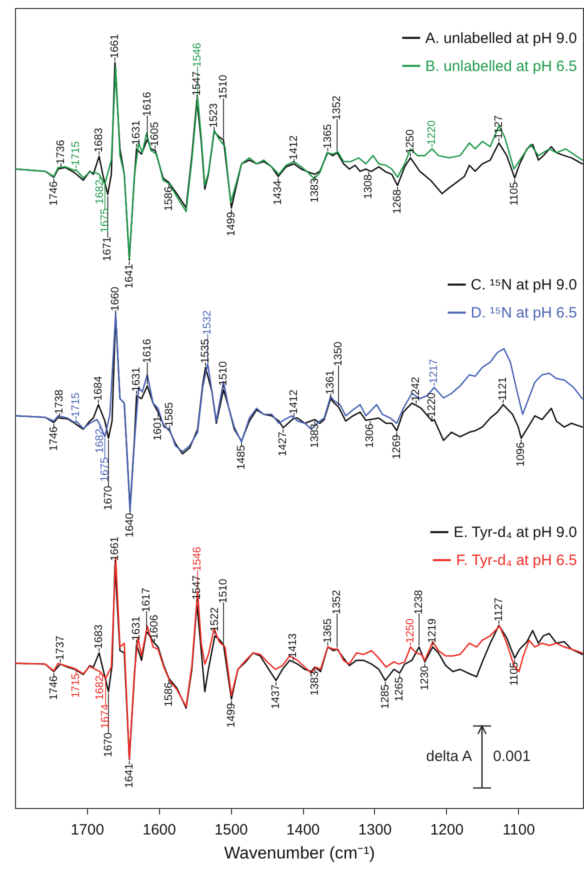 The width and height of the screenshot is (584, 893). What do you see at coordinates (155, 134) in the screenshot?
I see `annotation: 1605` at bounding box center [155, 134].